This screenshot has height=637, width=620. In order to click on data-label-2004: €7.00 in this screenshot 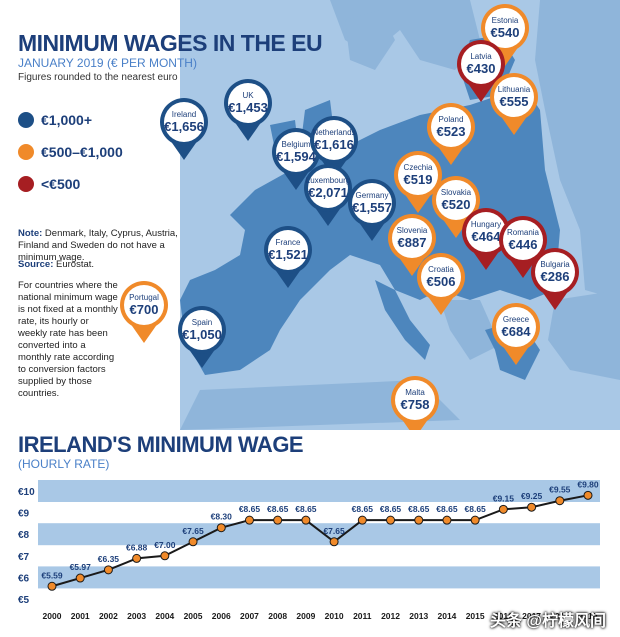, I will do `click(165, 545)`.